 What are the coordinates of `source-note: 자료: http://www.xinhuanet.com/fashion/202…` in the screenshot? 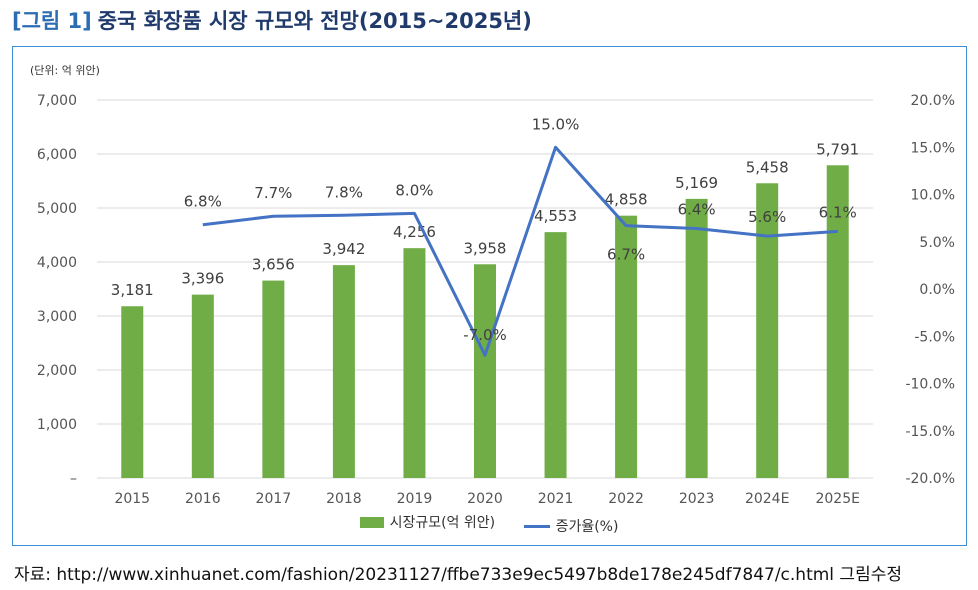 It's located at (458, 575).